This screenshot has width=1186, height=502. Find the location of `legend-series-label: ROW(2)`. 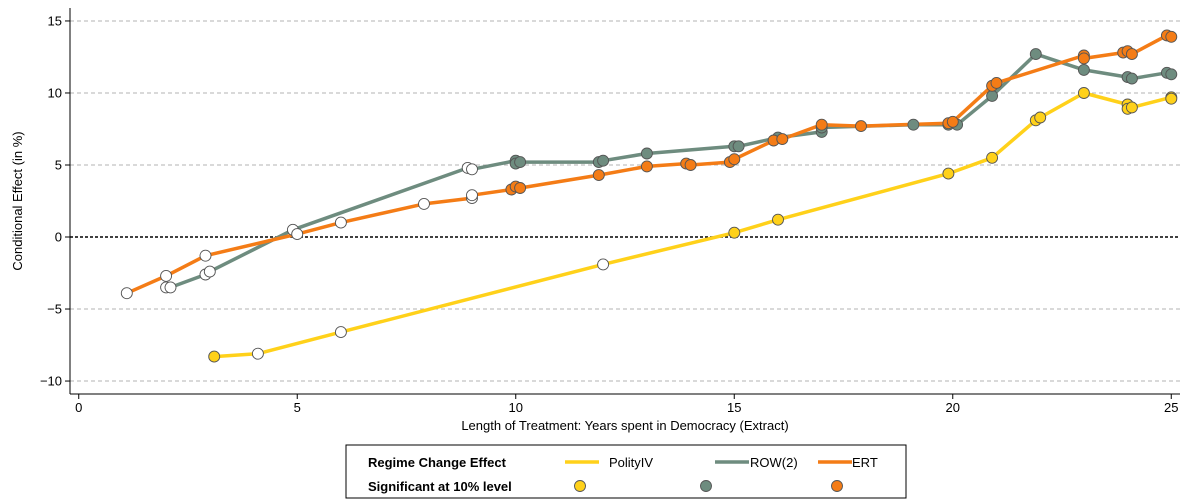

legend-series-label: ROW(2) is located at coordinates (774, 462).